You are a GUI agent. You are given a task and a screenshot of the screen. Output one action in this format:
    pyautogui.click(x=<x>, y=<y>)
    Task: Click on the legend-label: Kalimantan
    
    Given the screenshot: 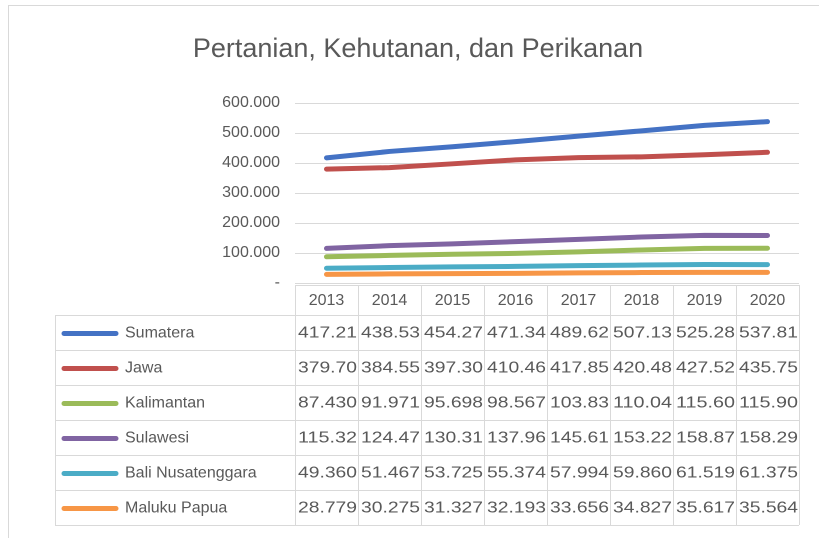 What is the action you would take?
    pyautogui.click(x=165, y=403)
    